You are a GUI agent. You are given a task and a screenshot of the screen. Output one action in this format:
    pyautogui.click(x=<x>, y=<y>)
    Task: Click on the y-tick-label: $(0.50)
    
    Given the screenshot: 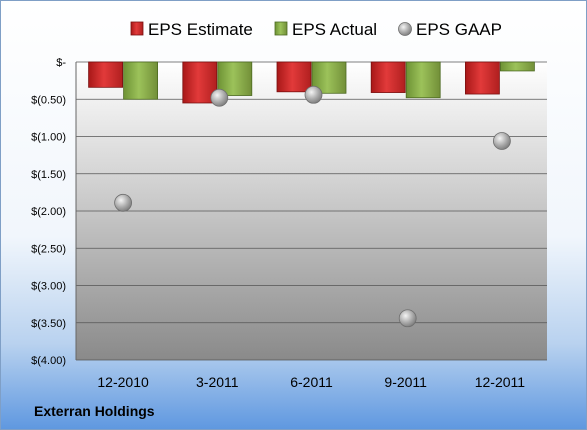 What is the action you would take?
    pyautogui.click(x=48, y=100)
    